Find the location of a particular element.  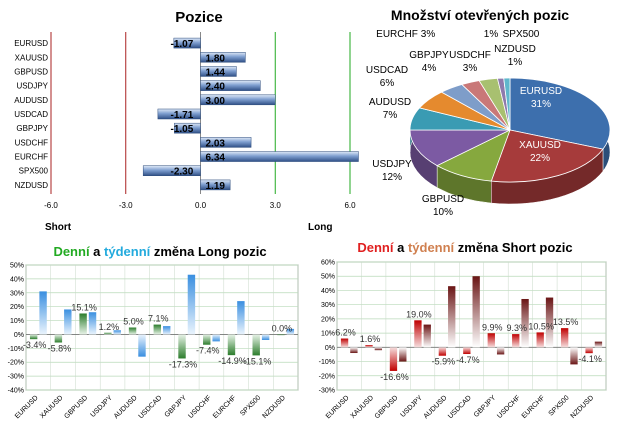

data-label: 15.1% is located at coordinates (84, 307).